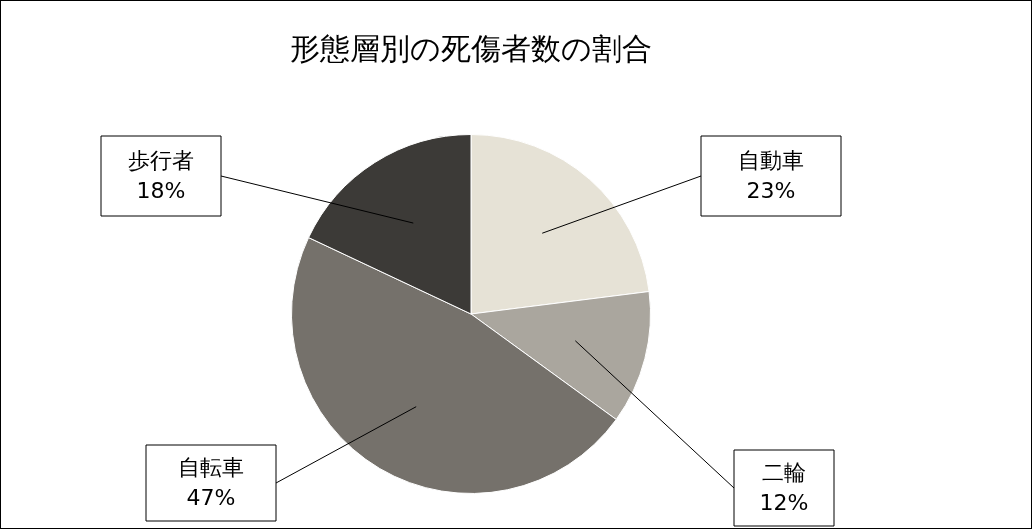 This screenshot has width=1032, height=529. Describe the element at coordinates (161, 190) in the screenshot. I see `data-label: 18%` at that location.